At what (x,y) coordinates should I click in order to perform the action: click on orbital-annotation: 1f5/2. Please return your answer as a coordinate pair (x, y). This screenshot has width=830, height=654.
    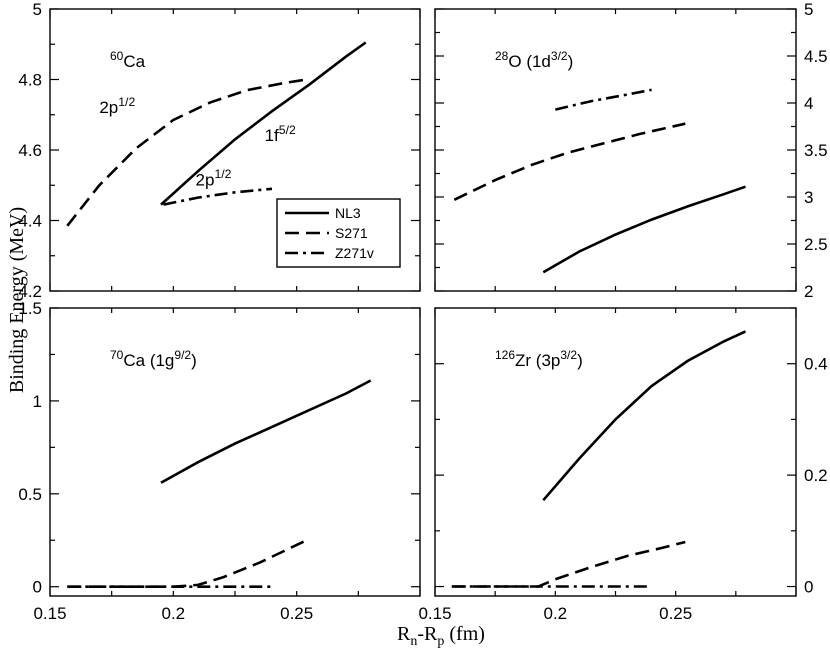
    Looking at the image, I should click on (280, 134).